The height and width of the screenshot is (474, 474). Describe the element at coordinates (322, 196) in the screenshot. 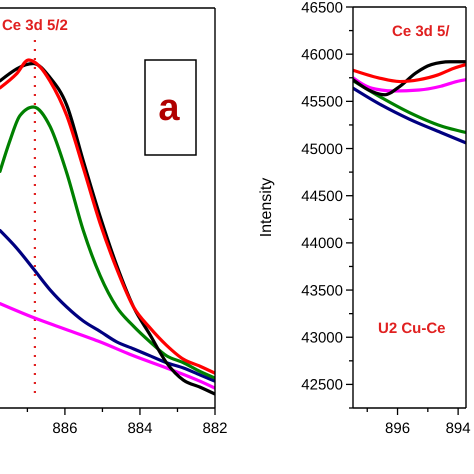

I see `y-tick-label: 44500` at that location.